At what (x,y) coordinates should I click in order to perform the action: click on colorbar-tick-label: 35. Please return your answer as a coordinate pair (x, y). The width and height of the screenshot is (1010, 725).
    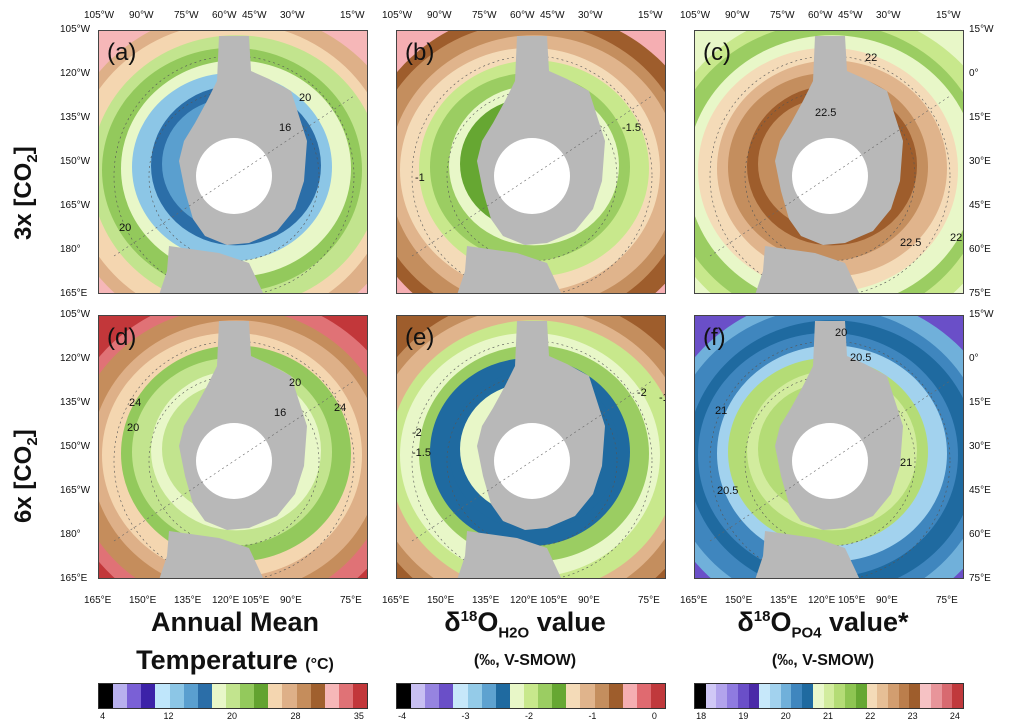
    Looking at the image, I should click on (358, 716).